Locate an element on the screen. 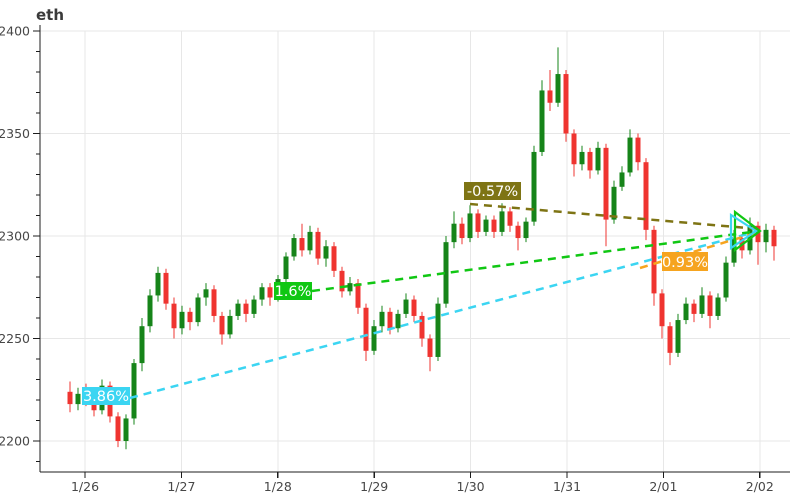 This screenshot has width=800, height=500. chart-title: eth is located at coordinates (50, 15).